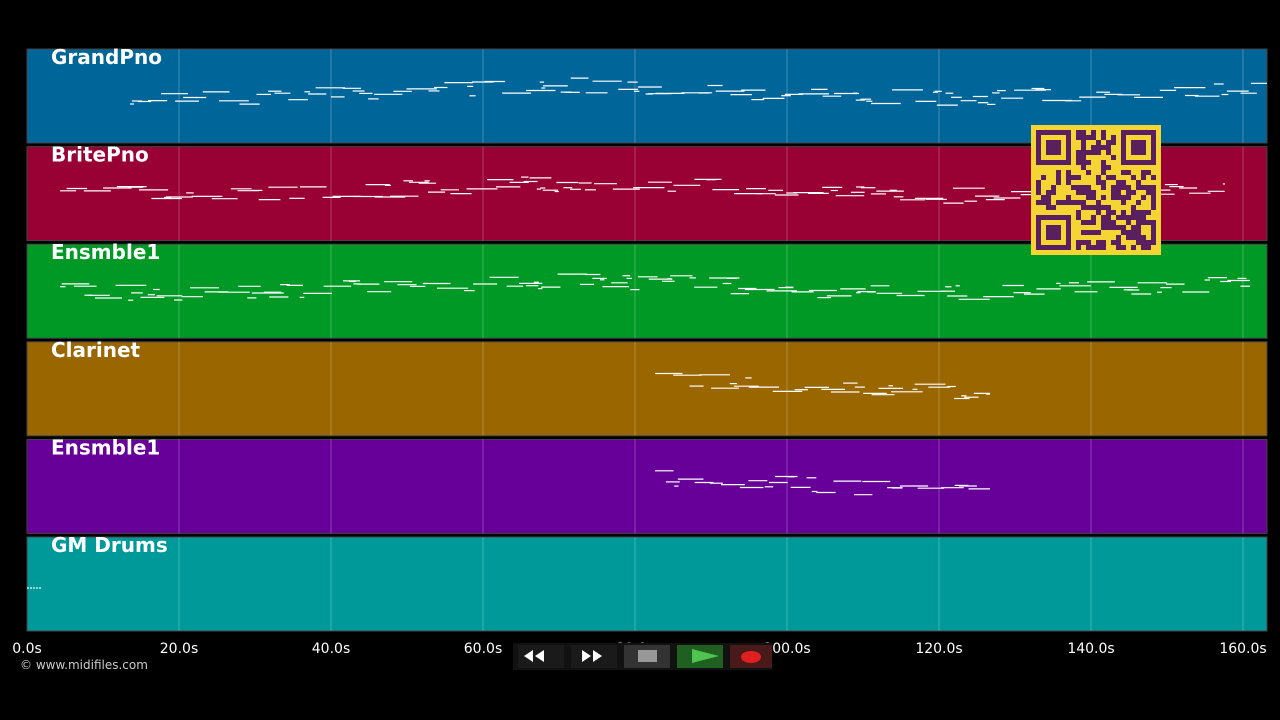 Image resolution: width=1280 pixels, height=720 pixels. Describe the element at coordinates (786, 649) in the screenshot. I see `time-tick-label: 100.0s` at that location.